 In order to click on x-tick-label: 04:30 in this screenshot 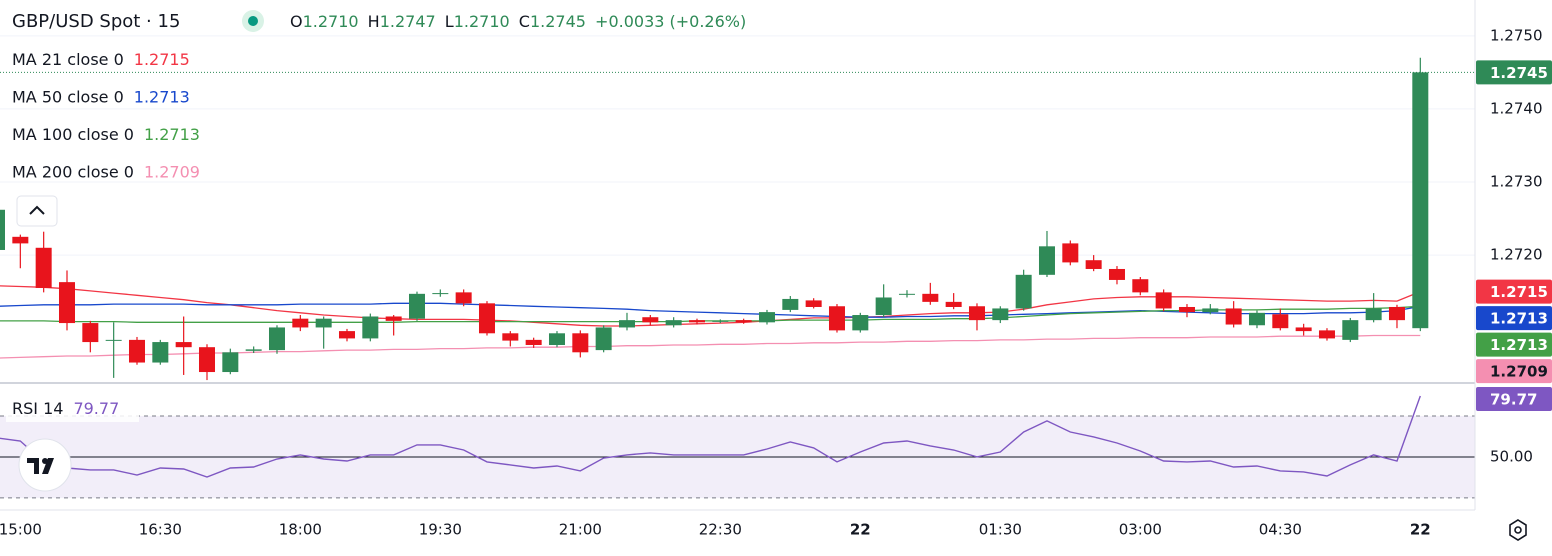, I will do `click(1280, 530)`.